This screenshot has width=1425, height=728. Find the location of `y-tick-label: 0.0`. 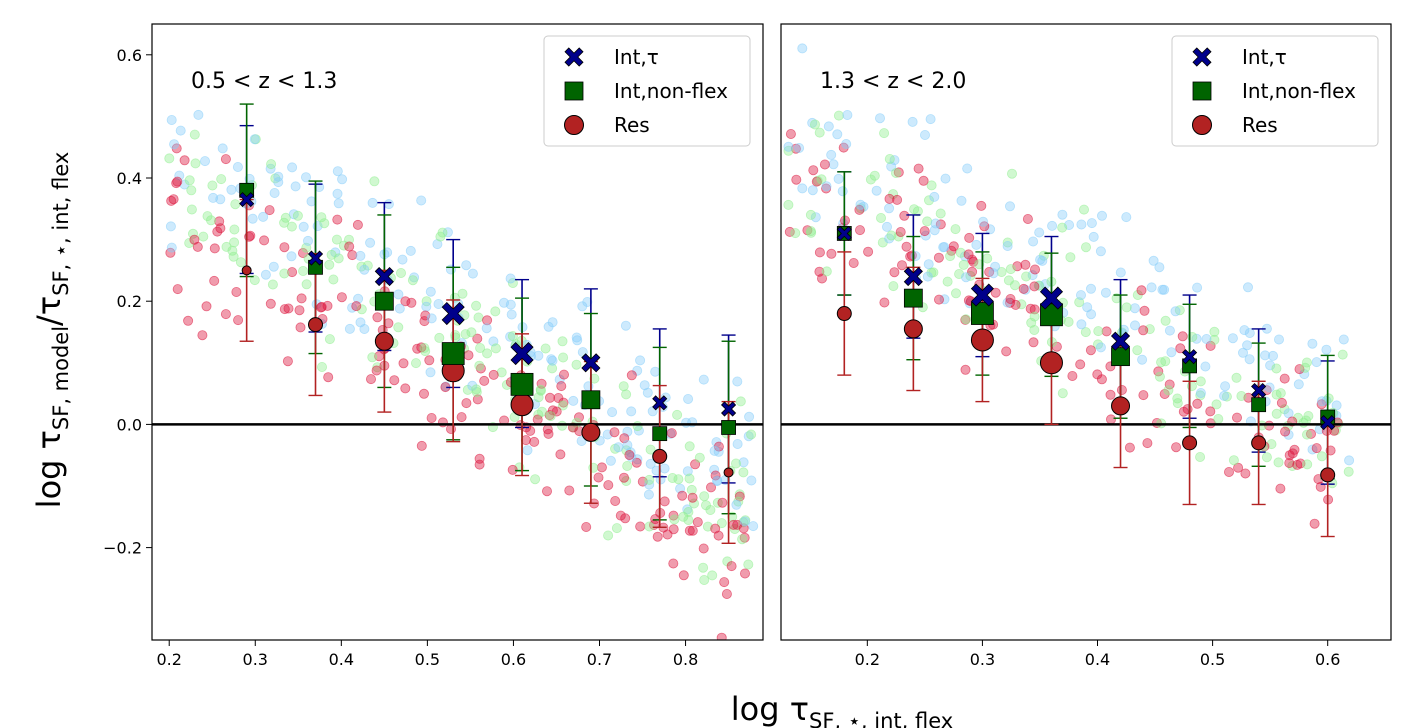

y-tick-label: 0.0 is located at coordinates (129, 424).